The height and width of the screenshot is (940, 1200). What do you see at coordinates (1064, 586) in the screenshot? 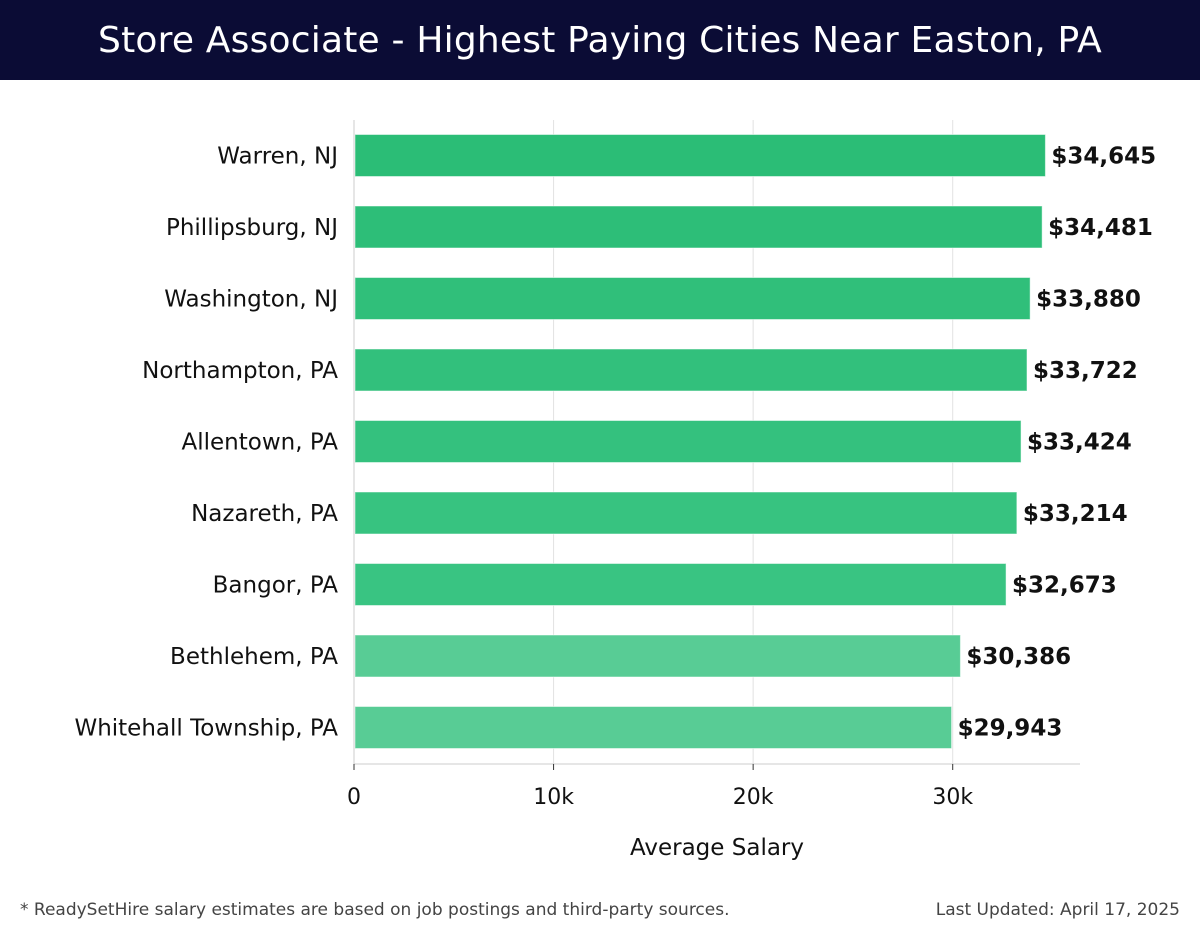
I see `bar-value-label: $32,673` at bounding box center [1064, 586].